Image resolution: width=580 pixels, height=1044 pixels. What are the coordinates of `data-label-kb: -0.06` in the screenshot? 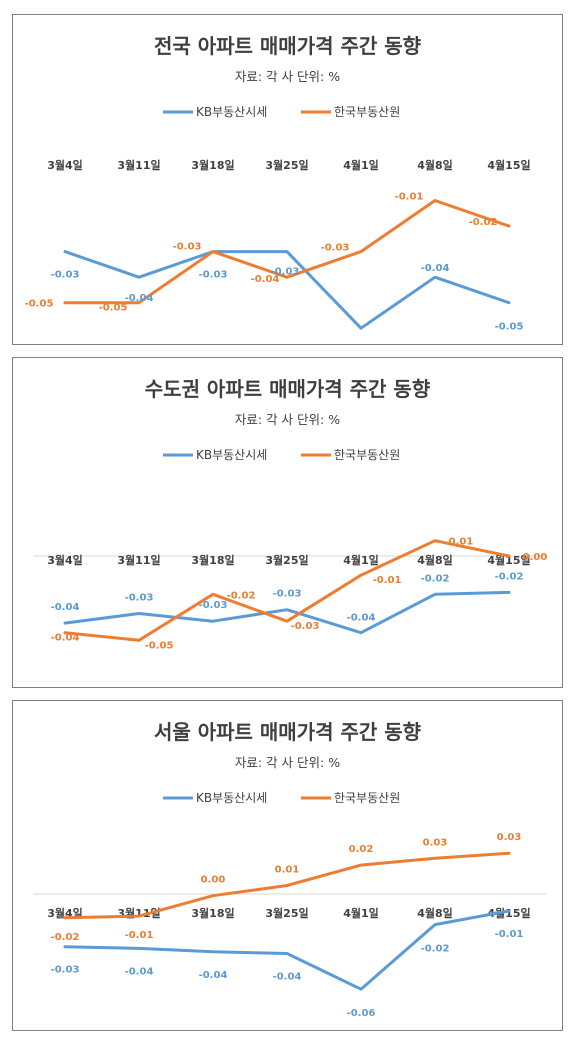 It's located at (361, 1013).